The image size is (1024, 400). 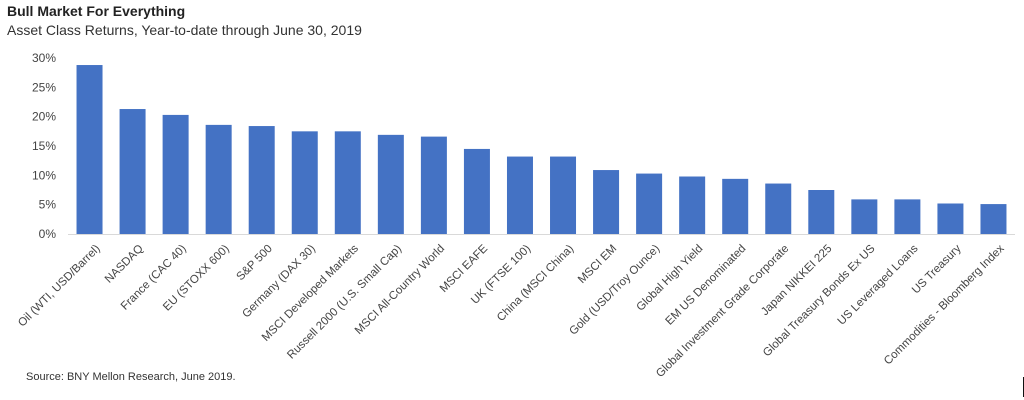 I want to click on x-tick-label: S&P 500, so click(x=254, y=263).